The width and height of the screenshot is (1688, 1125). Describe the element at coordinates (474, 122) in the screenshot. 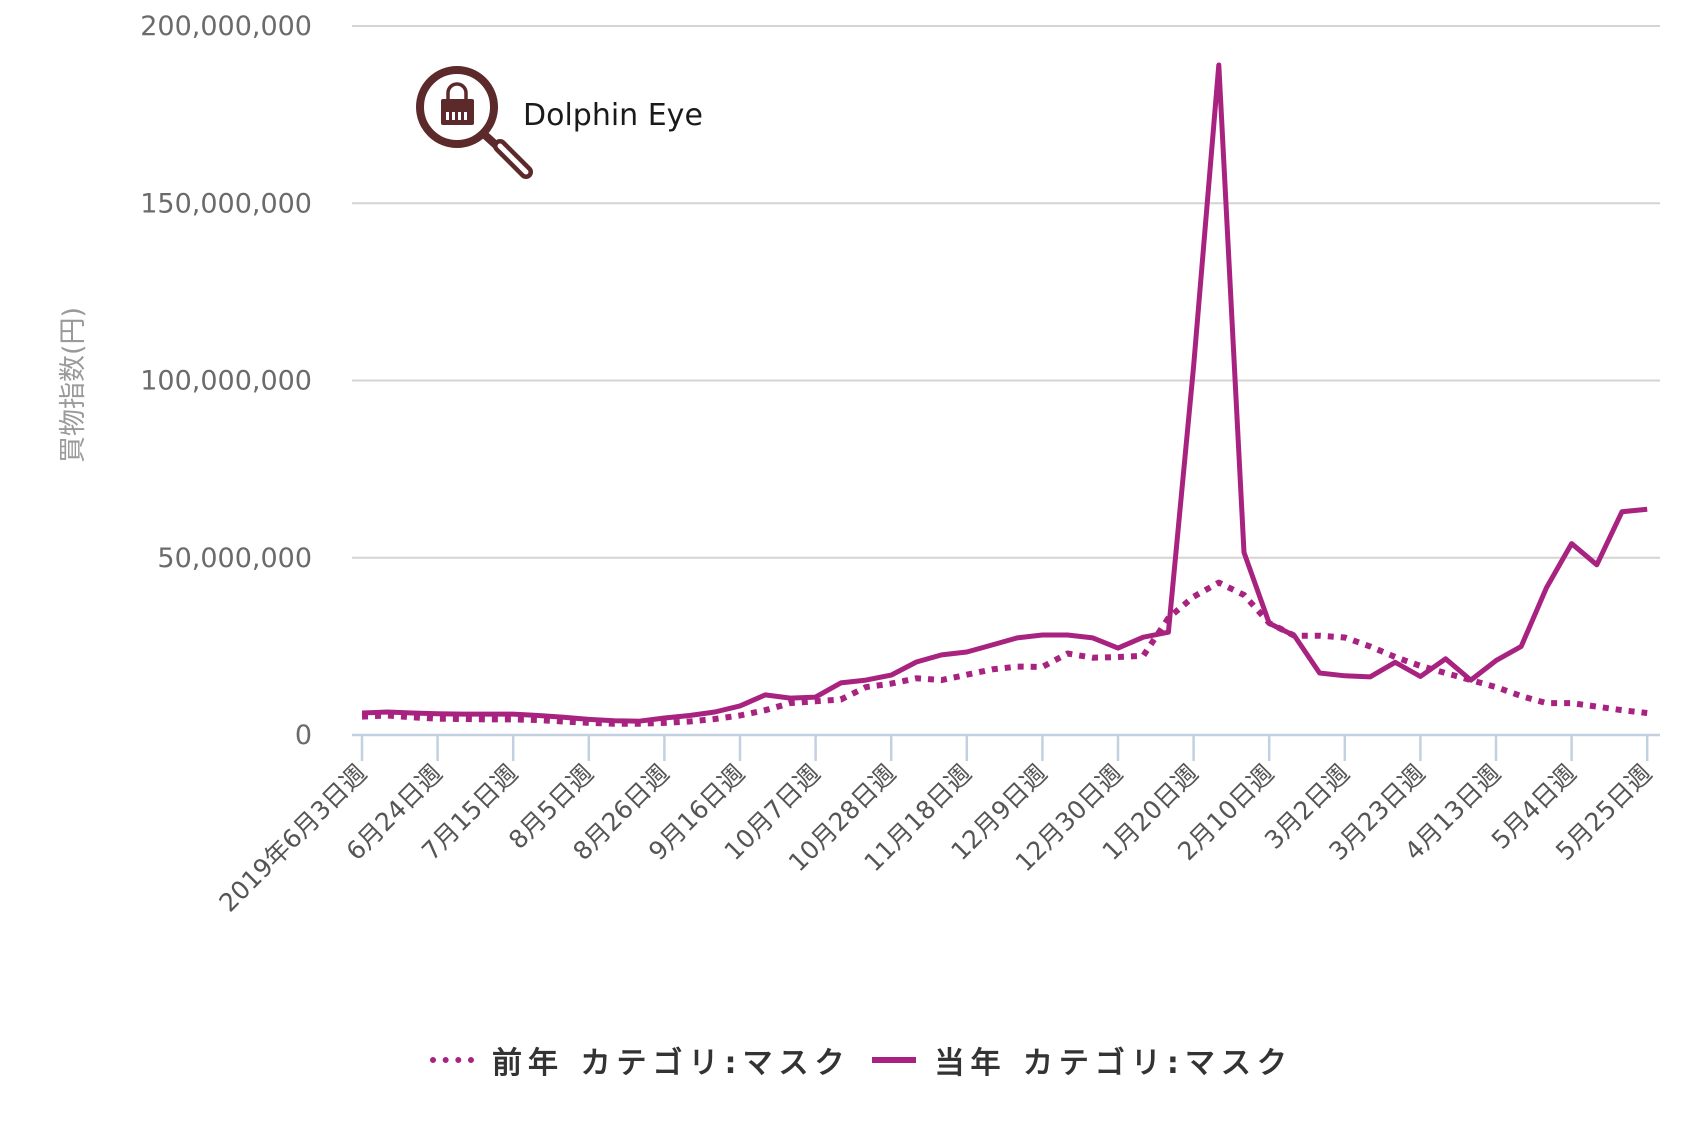

I see `magnifier-shopping-bag-icon` at that location.